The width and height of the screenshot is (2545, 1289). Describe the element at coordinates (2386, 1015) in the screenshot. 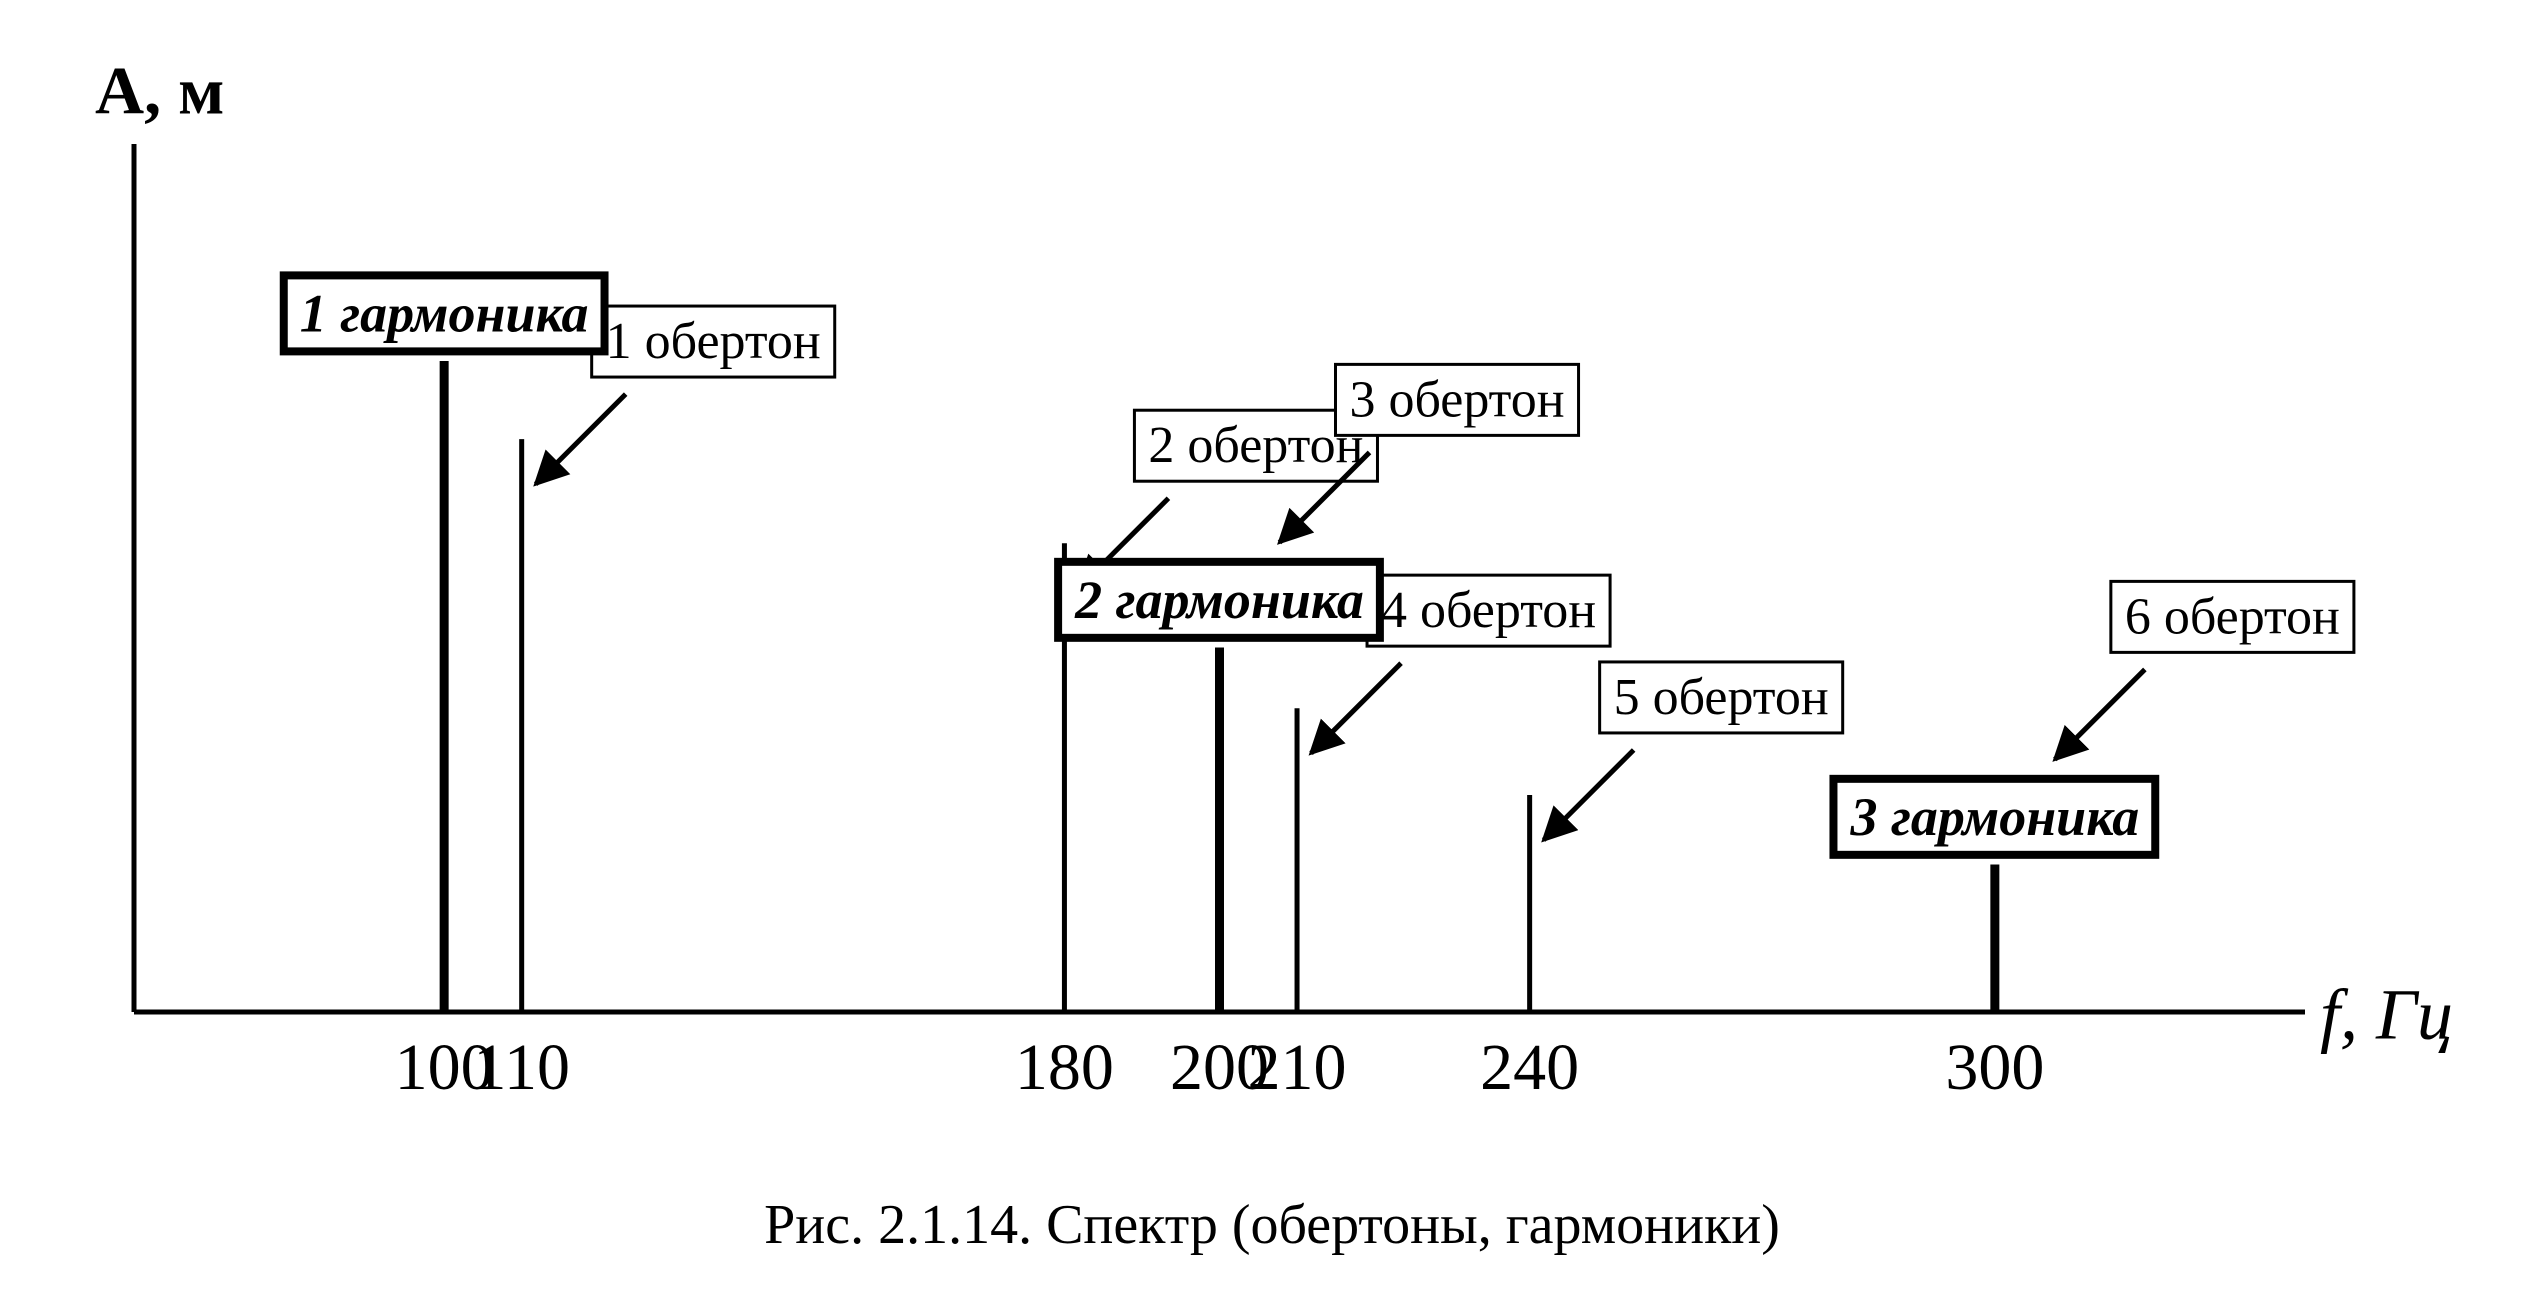

I see `x-axis-label: f, Гц` at that location.